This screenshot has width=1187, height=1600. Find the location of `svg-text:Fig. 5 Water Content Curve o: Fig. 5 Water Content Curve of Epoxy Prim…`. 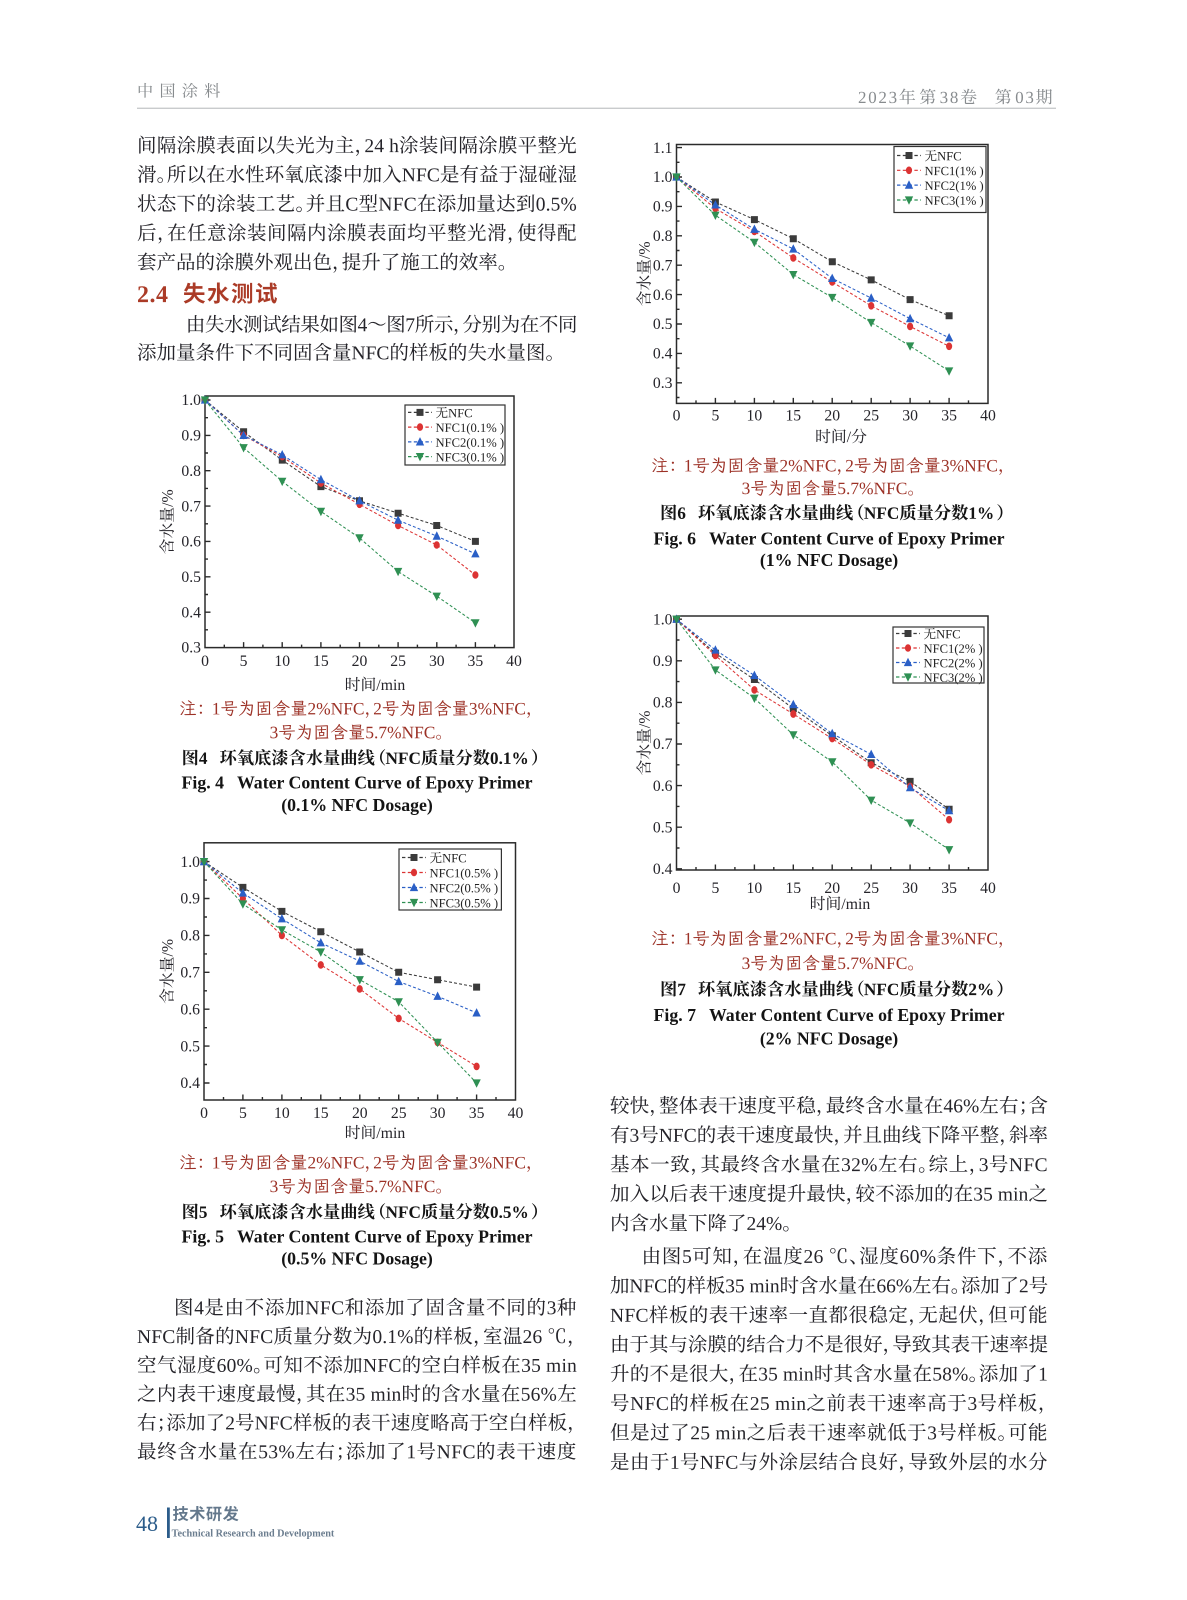

svg-text:Fig. 5 Water Content Curve o: Fig. 5 Water Content Curve of Epoxy Prim… is located at coordinates (357, 1237).